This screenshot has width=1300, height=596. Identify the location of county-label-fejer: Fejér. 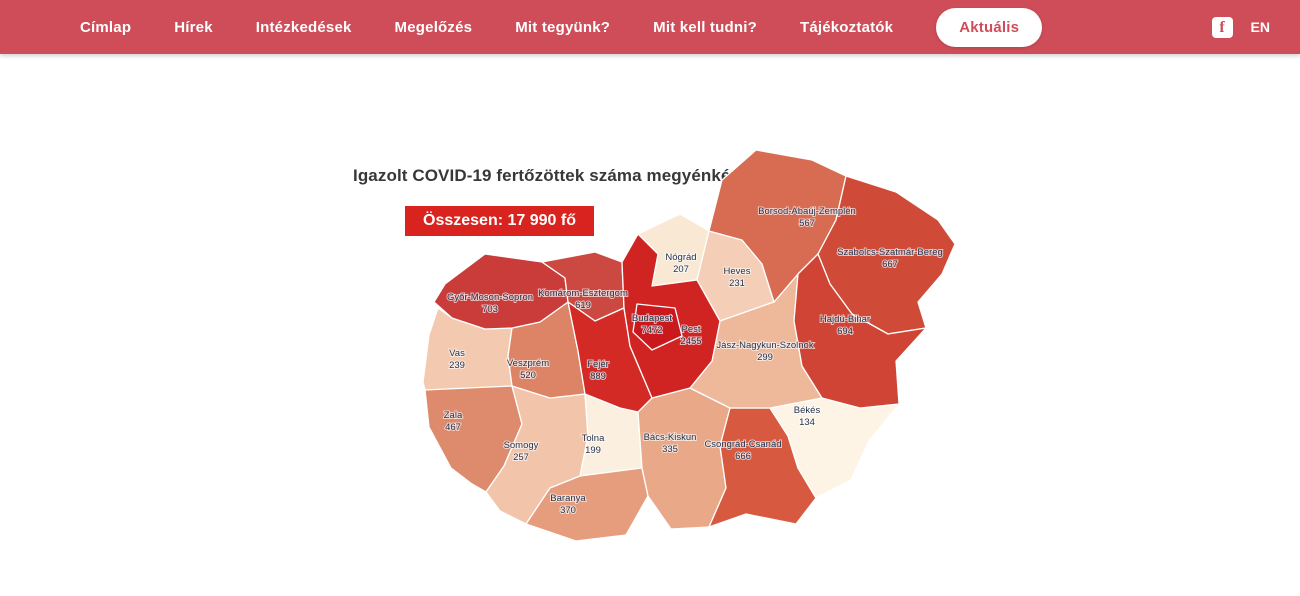
(598, 364).